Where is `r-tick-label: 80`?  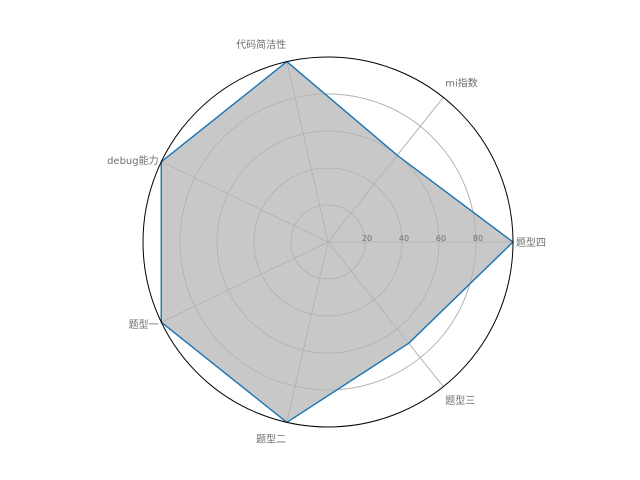
r-tick-label: 80 is located at coordinates (478, 238).